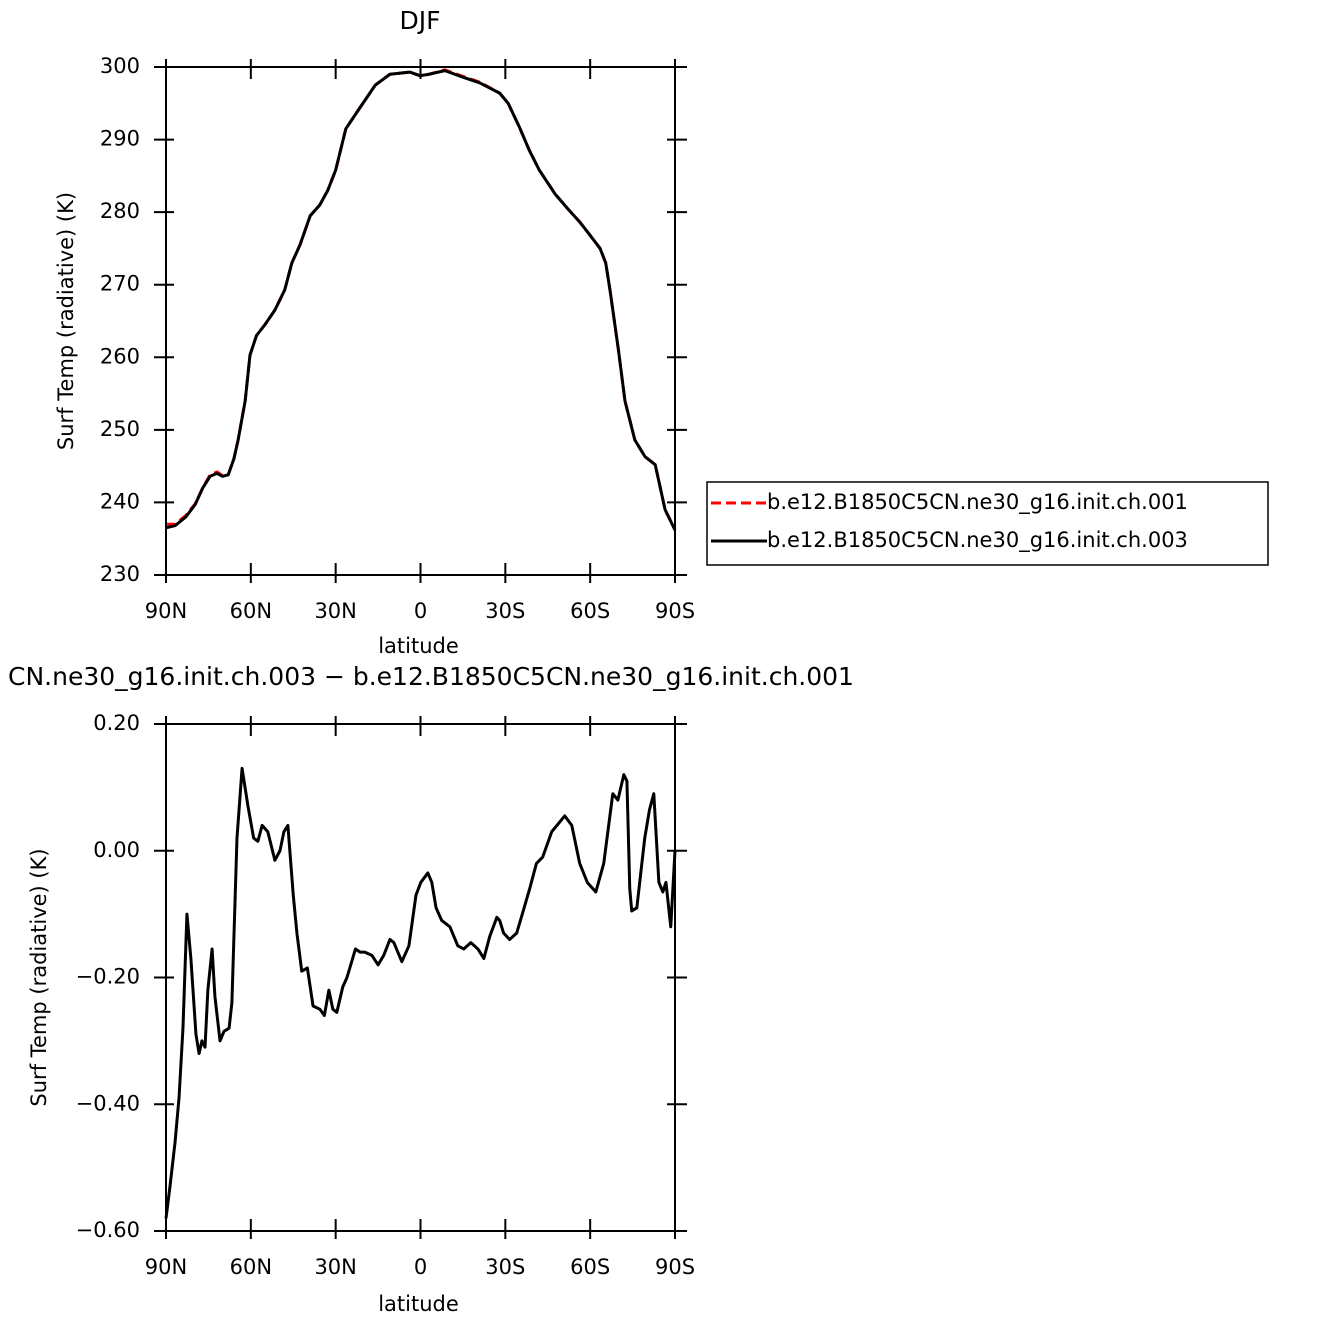 This screenshot has width=1325, height=1325. Describe the element at coordinates (120, 211) in the screenshot. I see `y-tick-label: 280` at that location.